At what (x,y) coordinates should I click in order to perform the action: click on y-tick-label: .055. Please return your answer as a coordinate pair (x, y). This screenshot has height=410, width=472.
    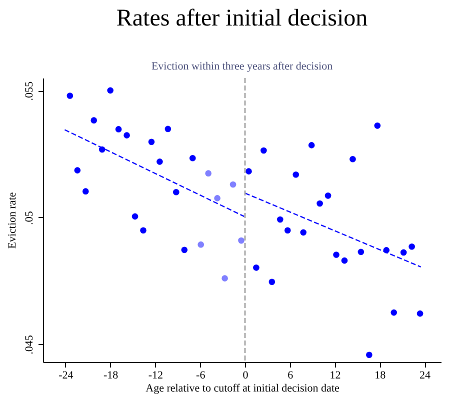
    Looking at the image, I should click on (30, 91).